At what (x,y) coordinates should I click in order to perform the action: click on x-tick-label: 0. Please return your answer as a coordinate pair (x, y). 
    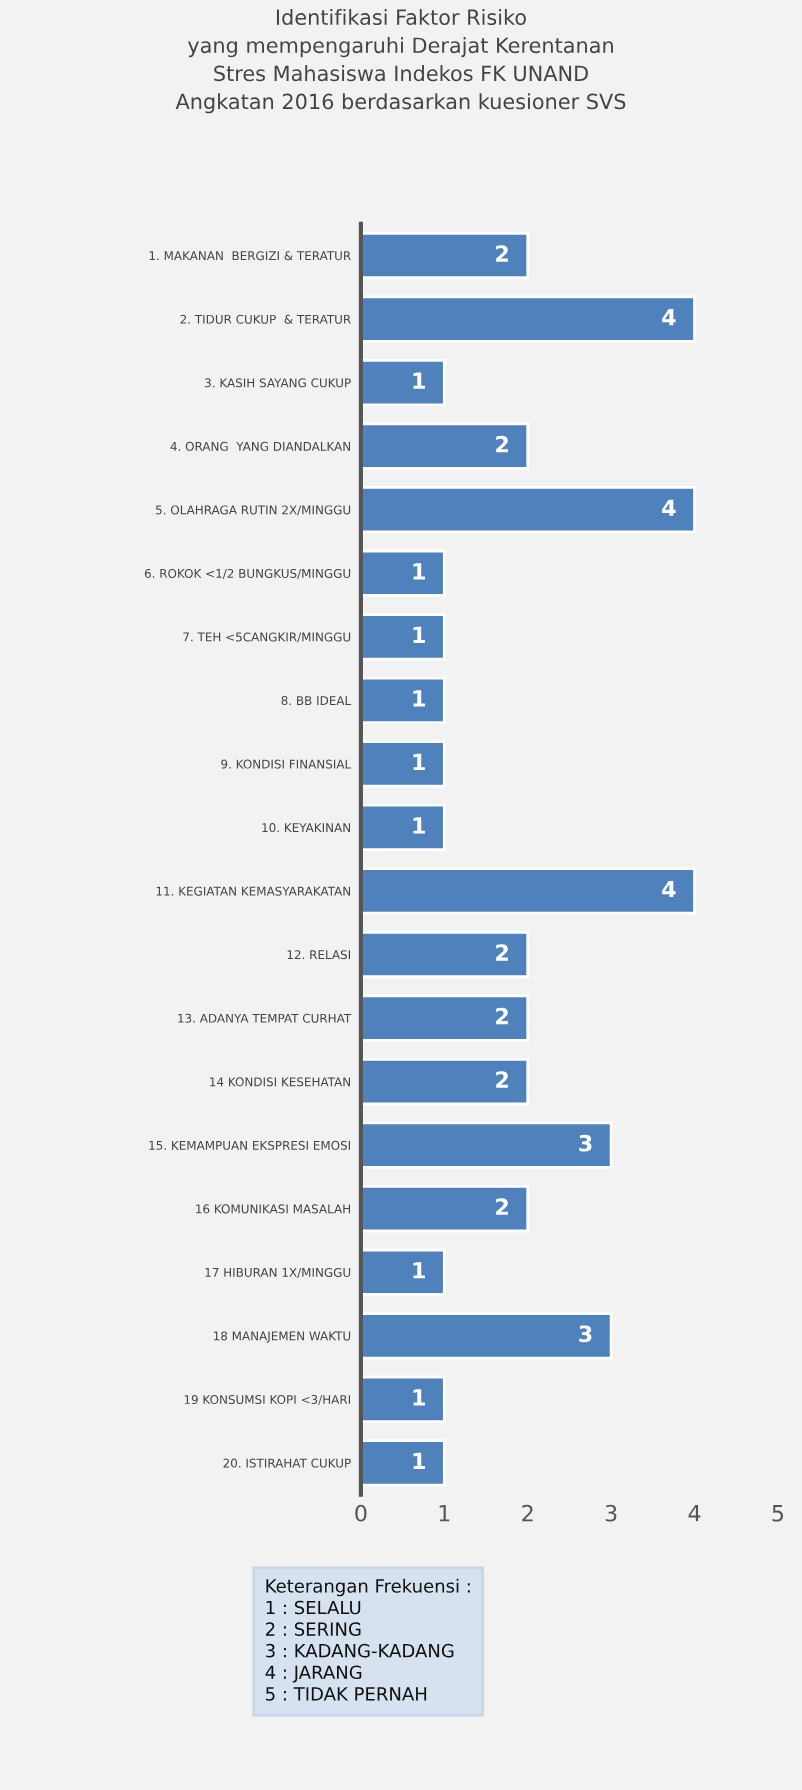
    Looking at the image, I should click on (361, 1513).